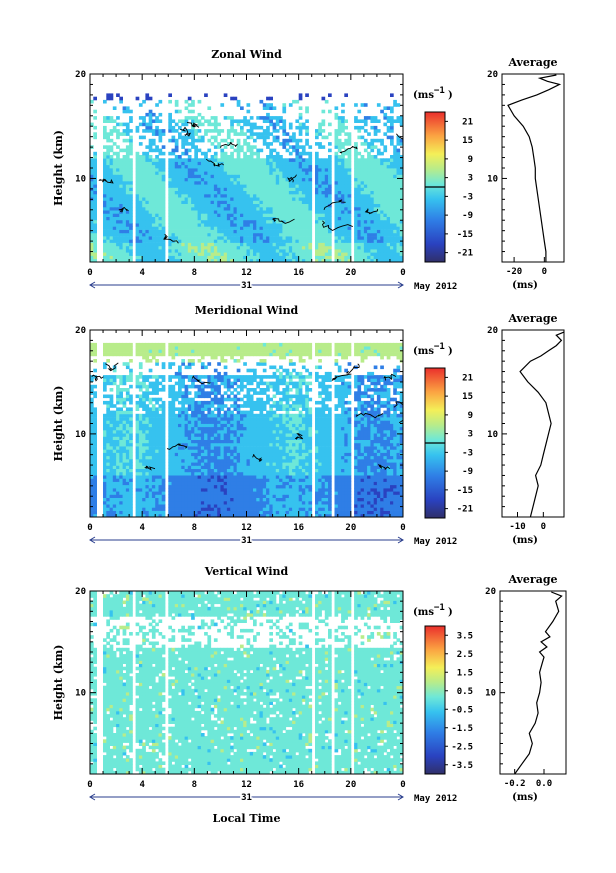 This screenshot has height=873, width=616. I want to click on colorbar: (ms −1) 21 15 9 3 -3 -9 -15 -21, so click(443, 430).